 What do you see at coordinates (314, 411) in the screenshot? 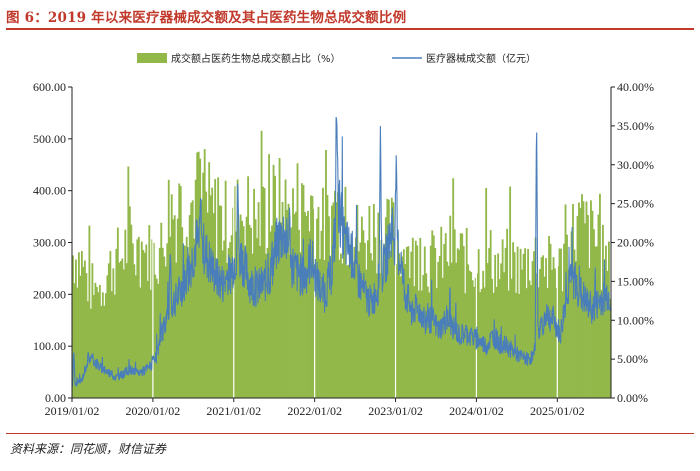
I see `x-tick-label: 2022/01/02` at bounding box center [314, 411].